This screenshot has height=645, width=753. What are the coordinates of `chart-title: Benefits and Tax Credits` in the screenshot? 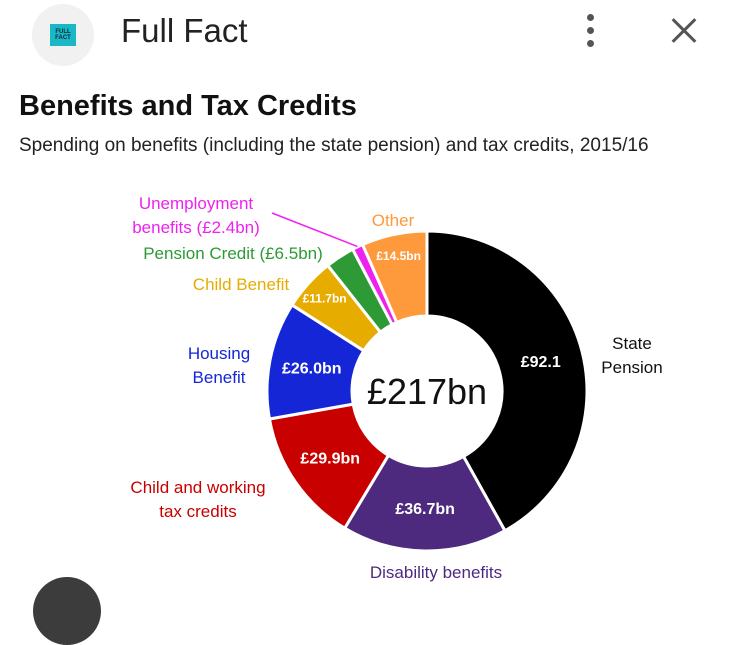 It's located at (188, 106).